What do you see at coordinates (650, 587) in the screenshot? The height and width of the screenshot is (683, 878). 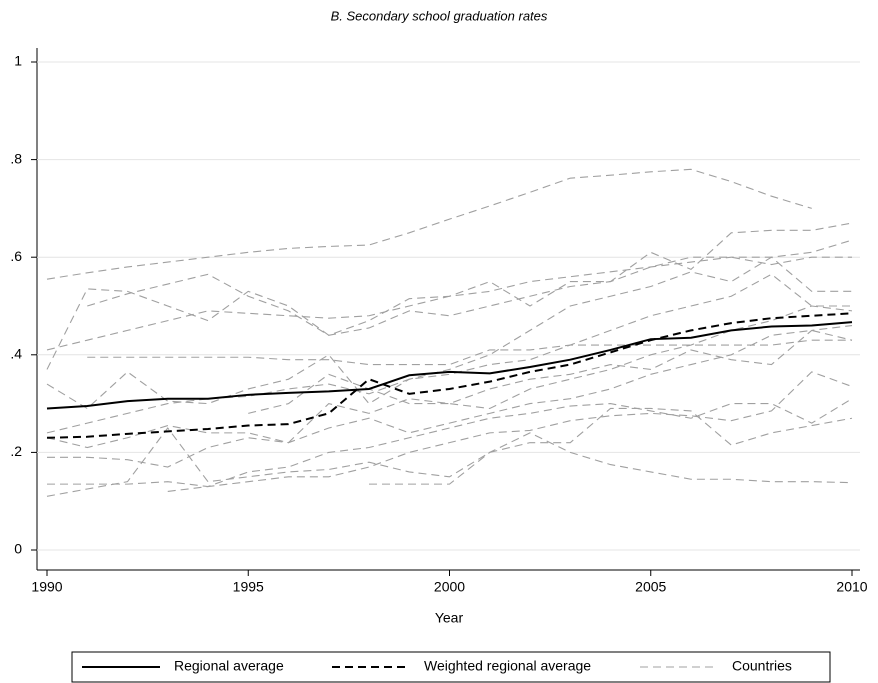 I see `x-tick-label: 2005` at bounding box center [650, 587].